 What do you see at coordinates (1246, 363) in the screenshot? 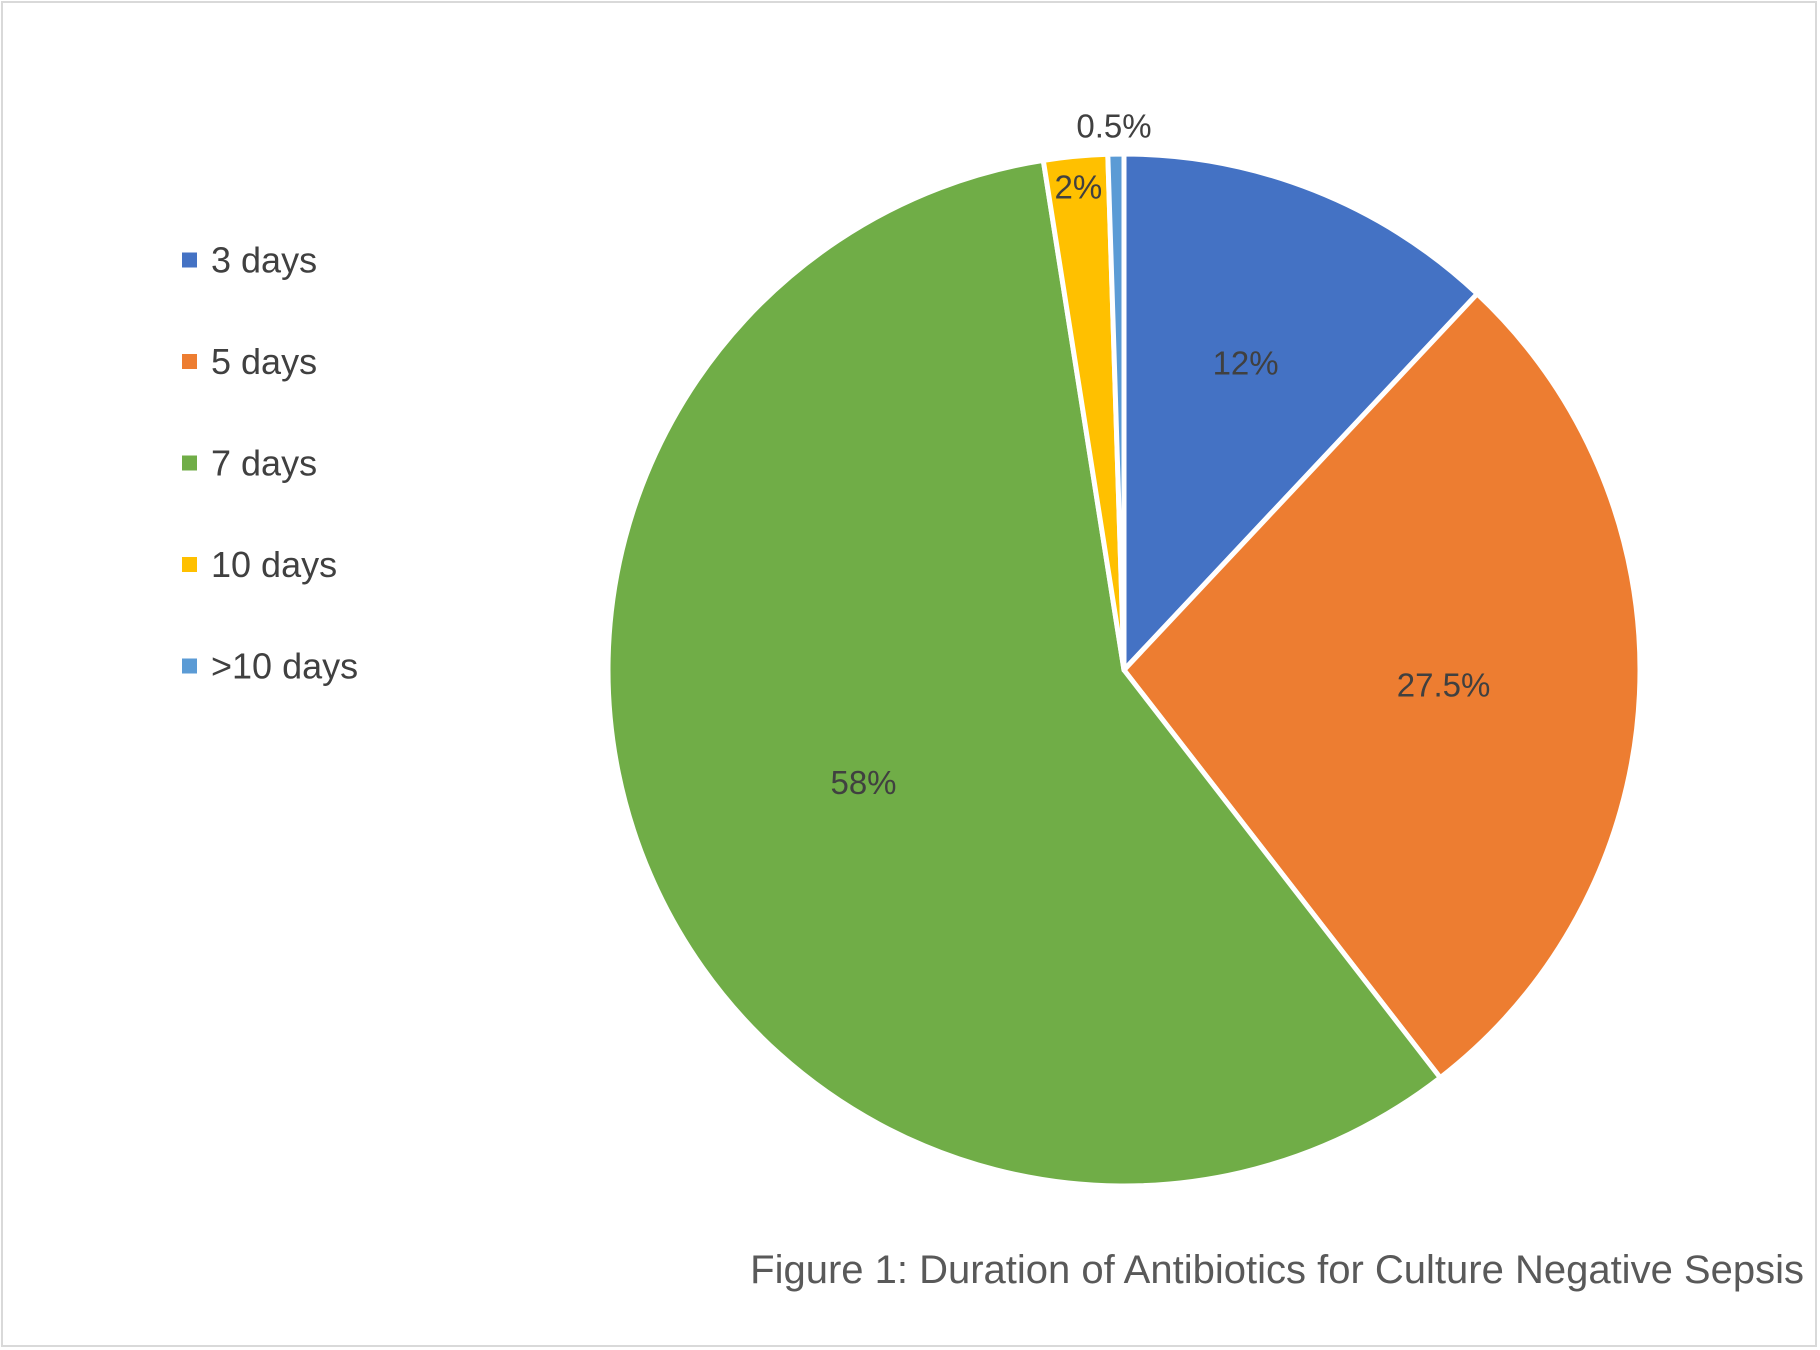
I see `data-label-3-days: 12%` at bounding box center [1246, 363].